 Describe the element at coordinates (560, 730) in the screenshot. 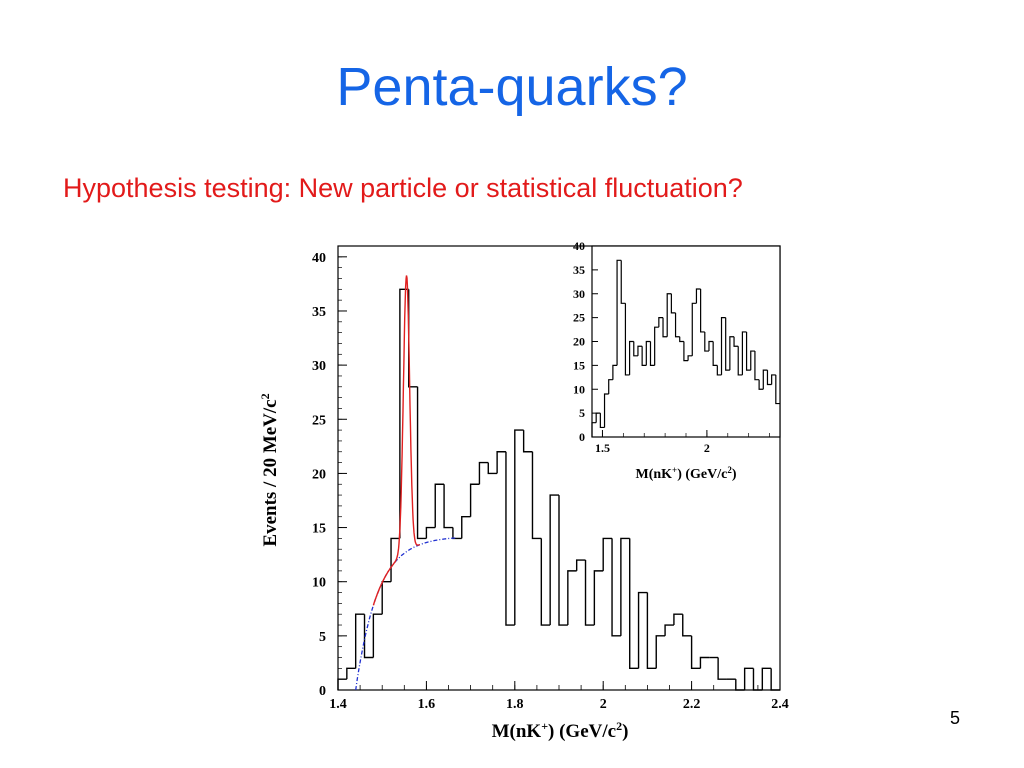

I see `x-axis-label: M(nK+) (GeV/c2)` at that location.